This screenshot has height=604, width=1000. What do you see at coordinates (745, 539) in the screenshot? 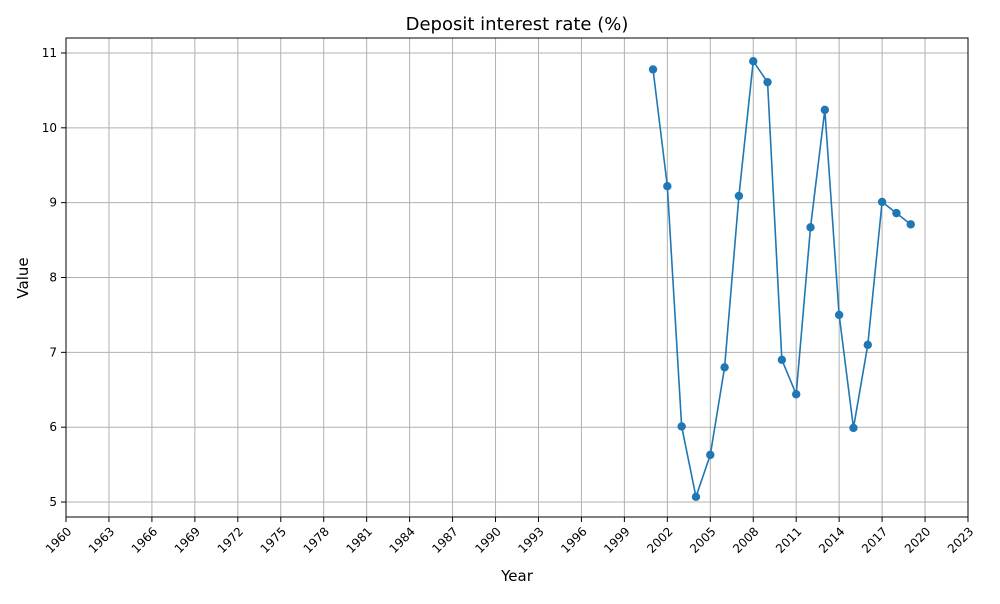
I see `x-tick-label: 2008` at bounding box center [745, 539].